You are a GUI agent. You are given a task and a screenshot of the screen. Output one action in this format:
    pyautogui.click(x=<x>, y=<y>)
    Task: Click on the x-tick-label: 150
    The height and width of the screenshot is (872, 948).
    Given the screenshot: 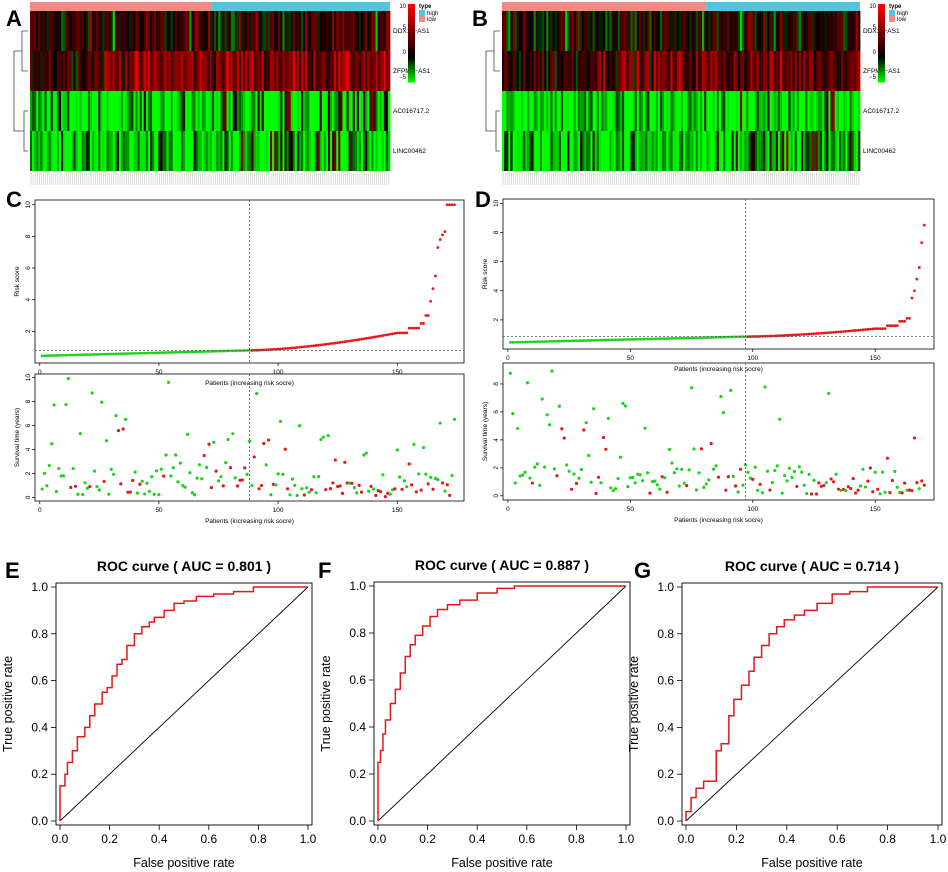 What is the action you would take?
    pyautogui.click(x=875, y=509)
    